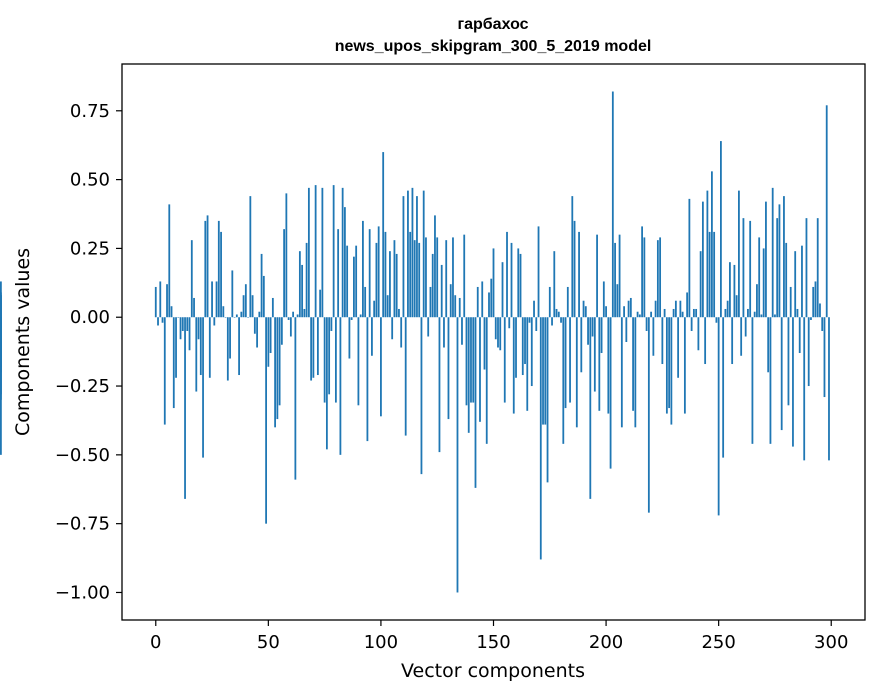 This screenshot has width=880, height=696. Describe the element at coordinates (718, 642) in the screenshot. I see `x-tick-label: 250` at that location.